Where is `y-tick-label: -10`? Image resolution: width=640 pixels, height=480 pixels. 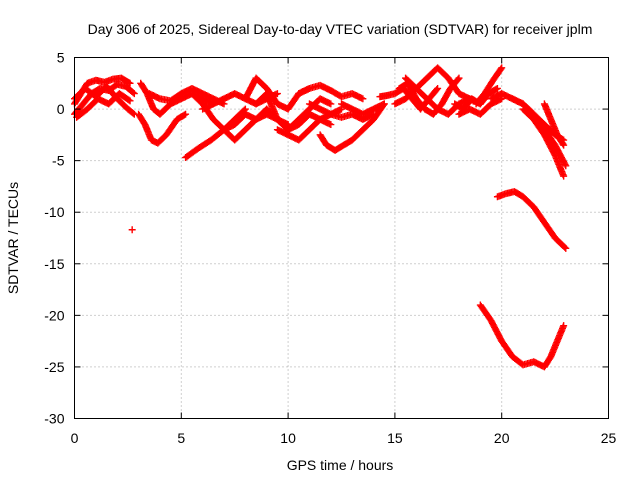 y-tick-label: -10 is located at coordinates (54, 212).